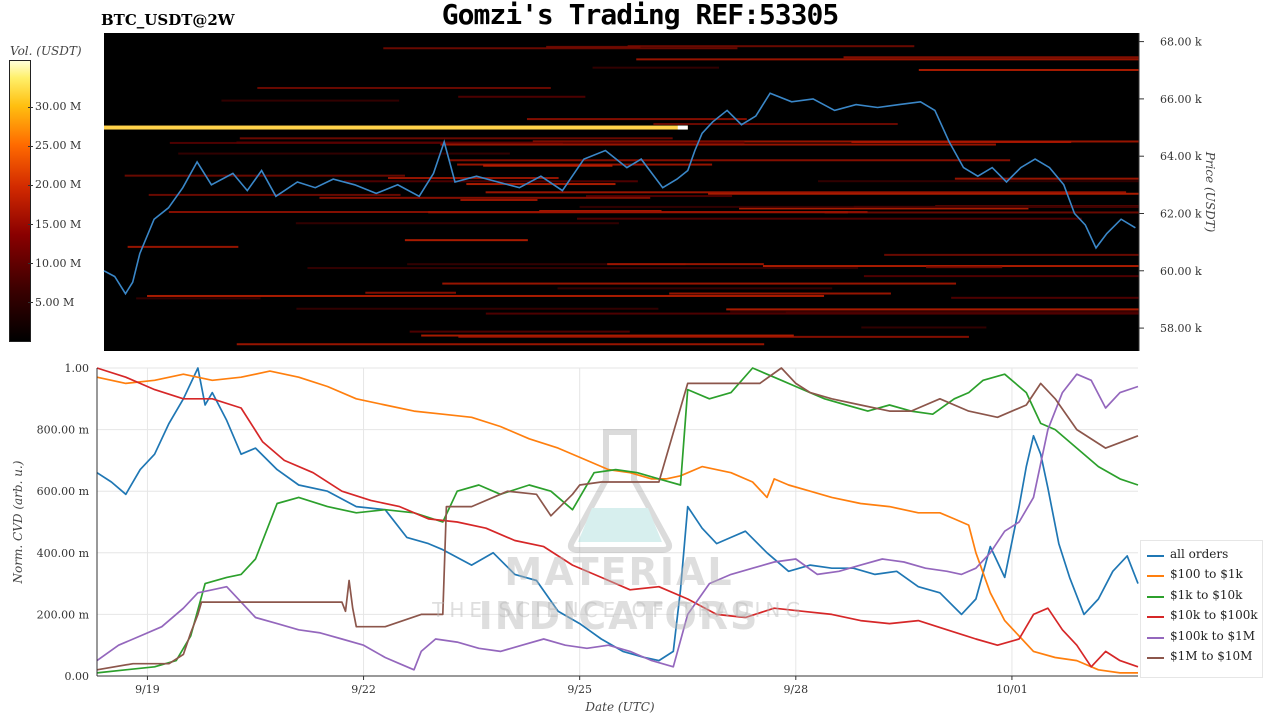  Describe the element at coordinates (20, 201) in the screenshot. I see `colorbar` at that location.